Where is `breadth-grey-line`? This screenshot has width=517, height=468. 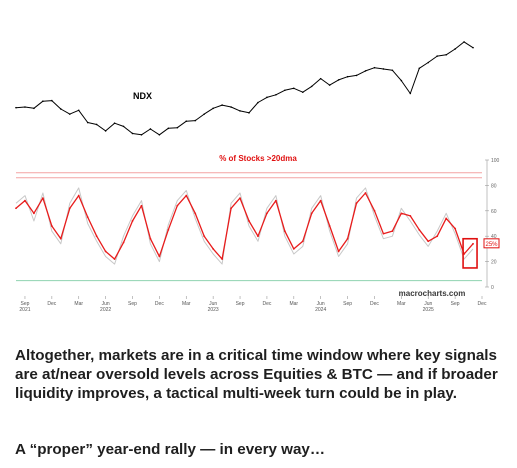
breadth-grey-line is located at coordinates (244, 226).